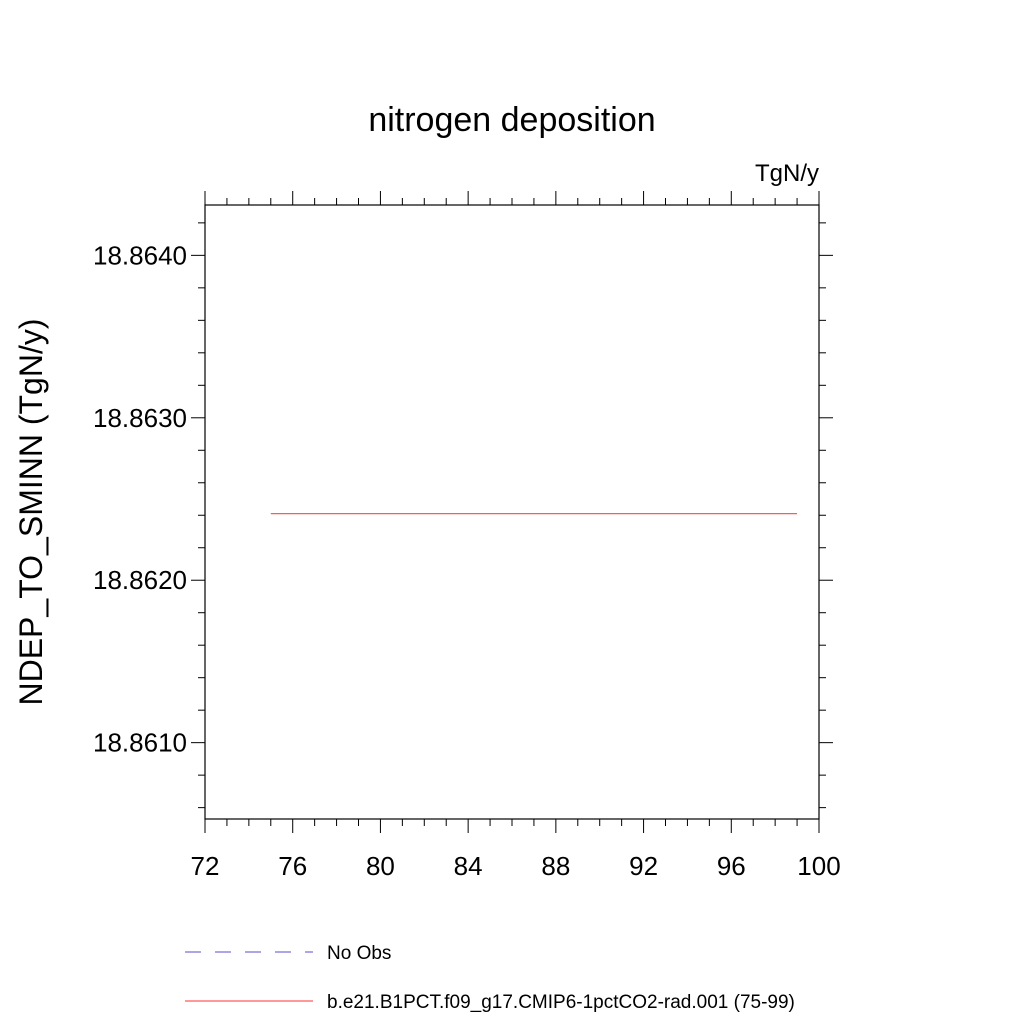  I want to click on x-tick-label: 84, so click(468, 866).